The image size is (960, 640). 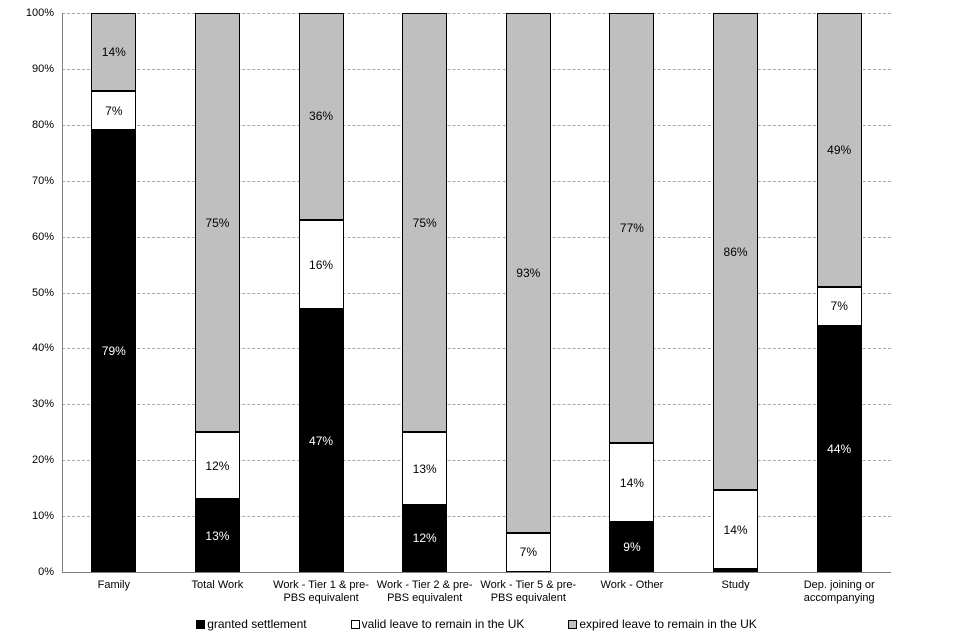 I want to click on legend-item-granted-settlement: granted settlement, so click(x=251, y=624).